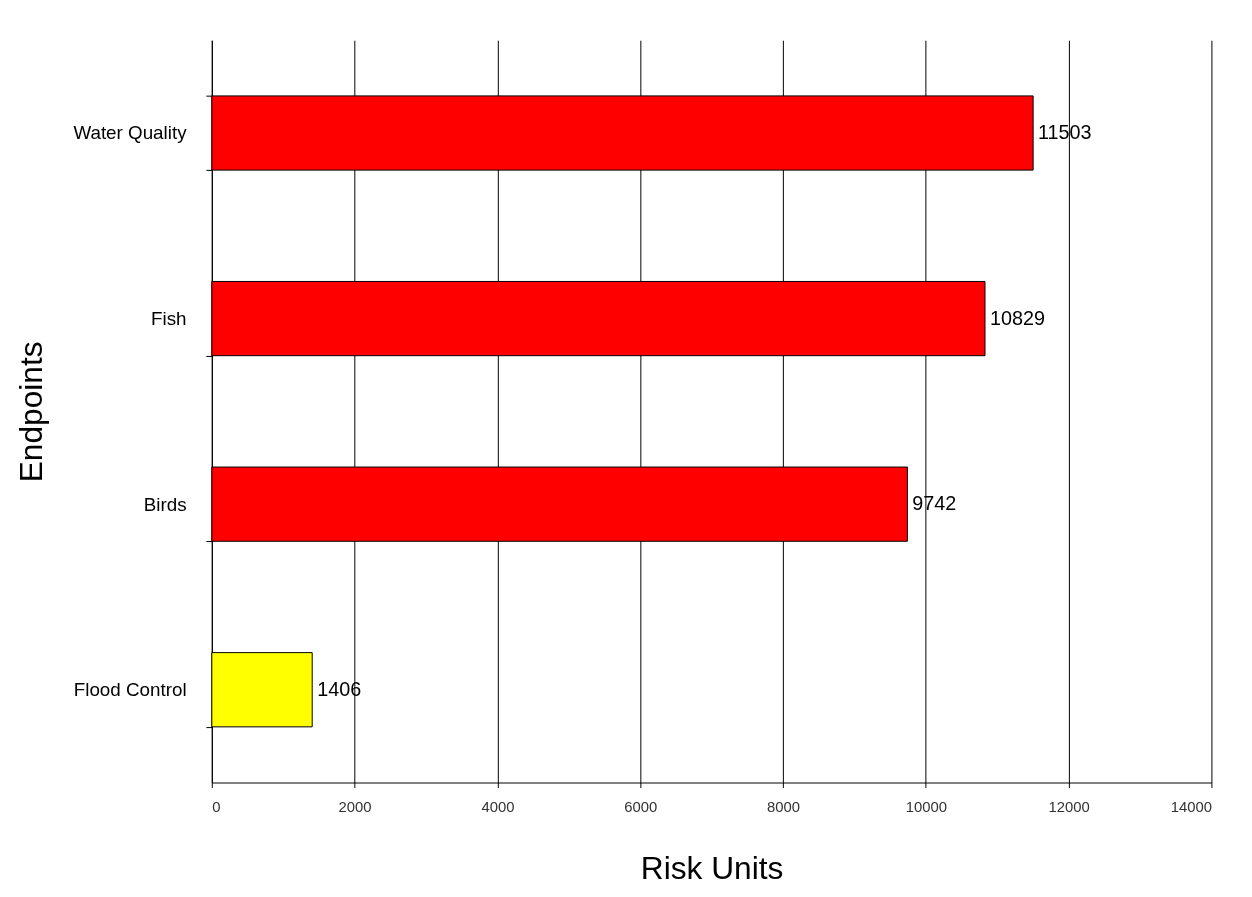 The image size is (1252, 897). Describe the element at coordinates (641, 806) in the screenshot. I see `x-tick-label: 6000` at that location.